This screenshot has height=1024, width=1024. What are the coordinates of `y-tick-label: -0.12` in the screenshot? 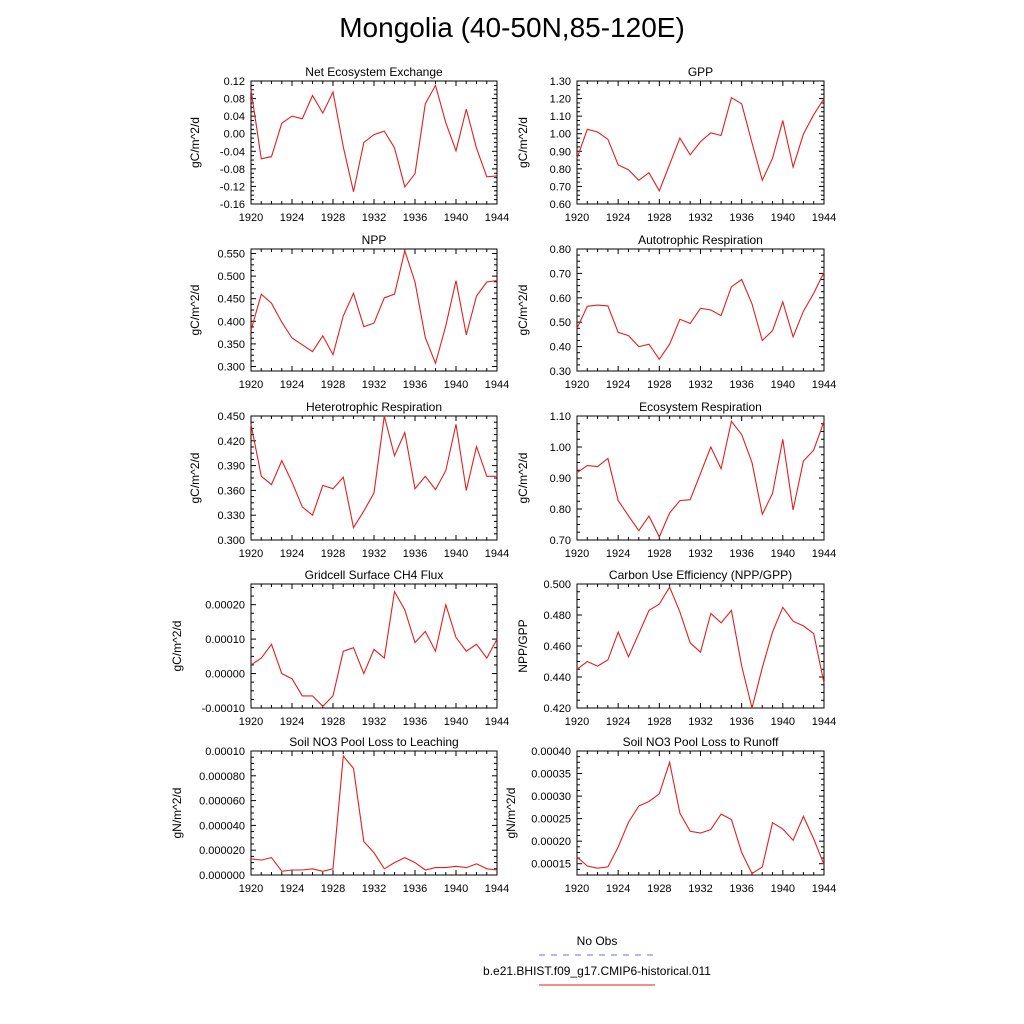 It's located at (232, 187).